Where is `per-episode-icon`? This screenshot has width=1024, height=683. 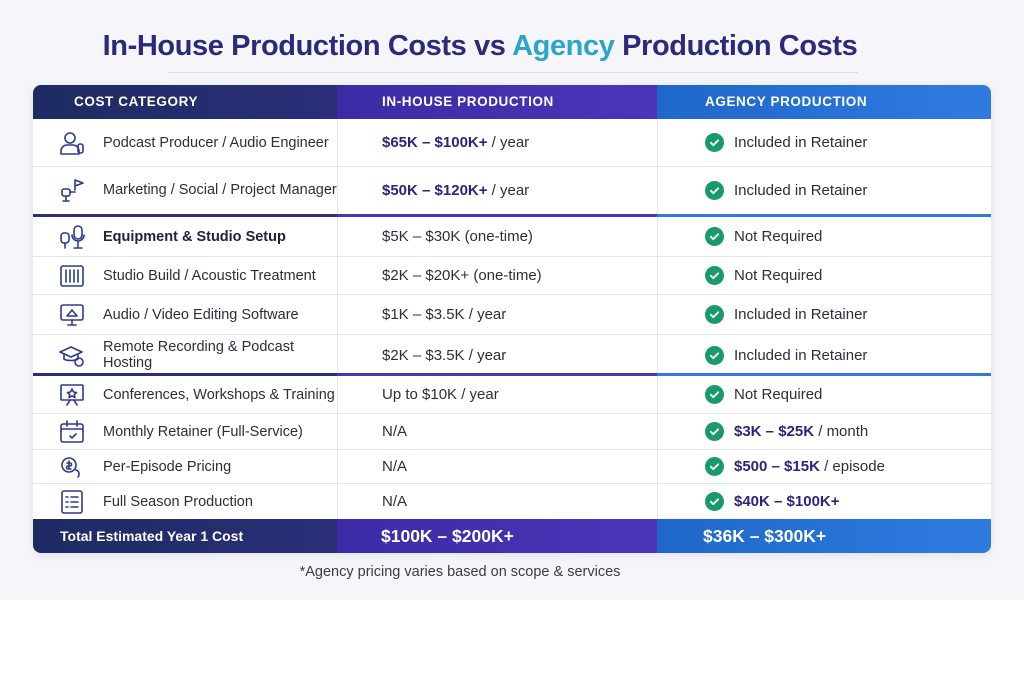 per-episode-icon is located at coordinates (72, 467).